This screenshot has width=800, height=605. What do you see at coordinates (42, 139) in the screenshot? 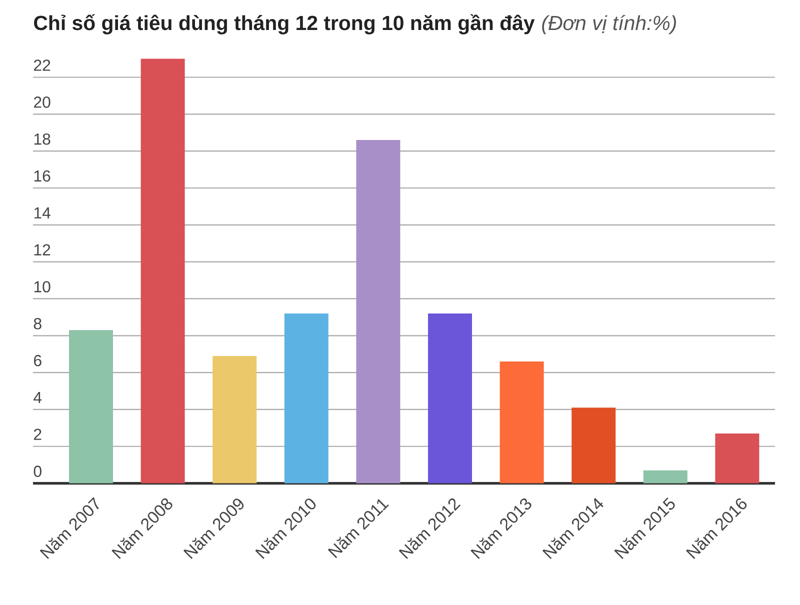
I see `y-tick-label: 18` at bounding box center [42, 139].